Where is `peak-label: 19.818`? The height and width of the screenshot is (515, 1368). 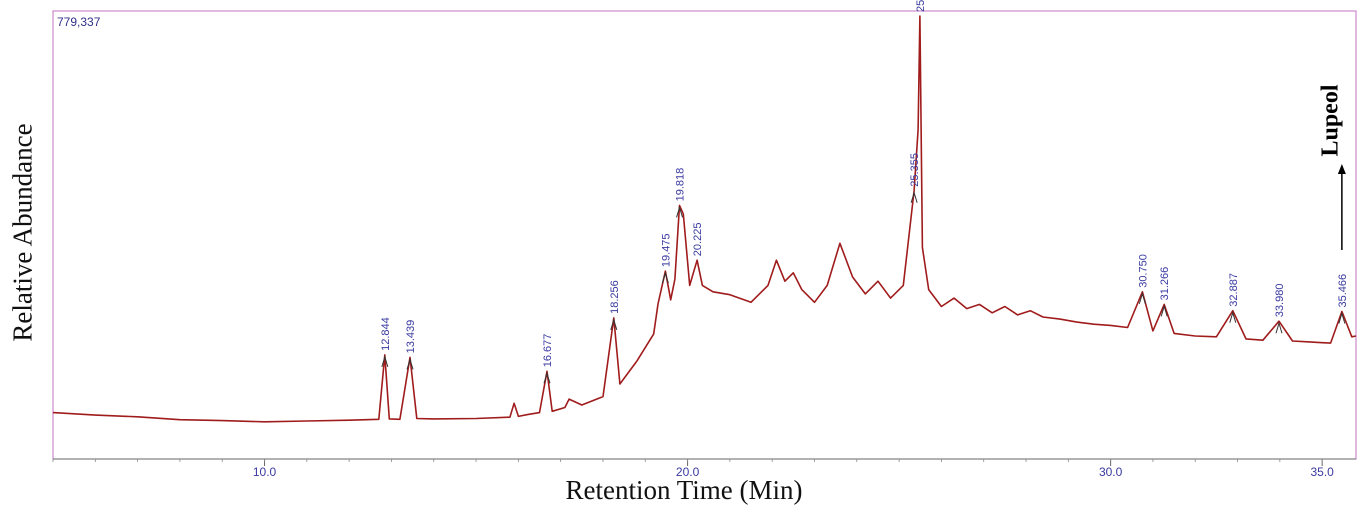 peak-label: 19.818 is located at coordinates (681, 185).